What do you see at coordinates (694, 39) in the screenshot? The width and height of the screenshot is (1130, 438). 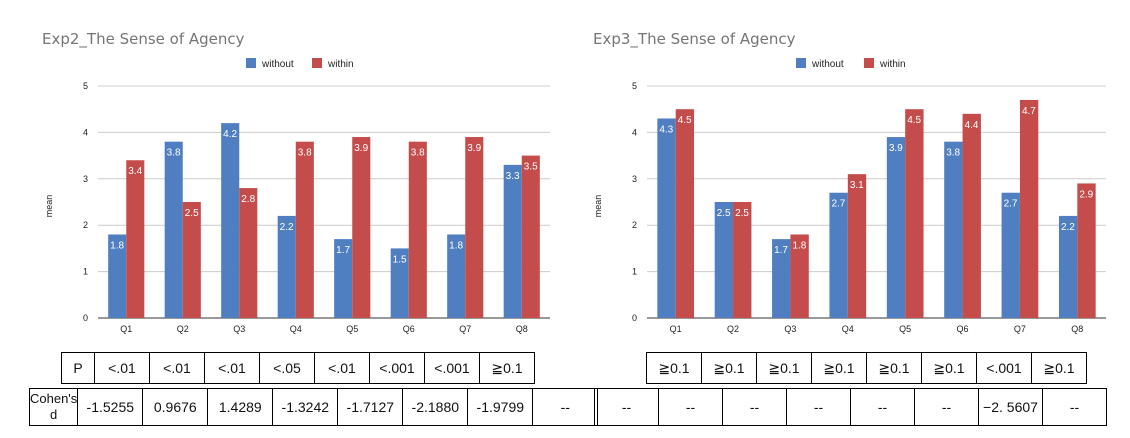 I see `chart-title: Exp3_The Sense of Agency` at bounding box center [694, 39].